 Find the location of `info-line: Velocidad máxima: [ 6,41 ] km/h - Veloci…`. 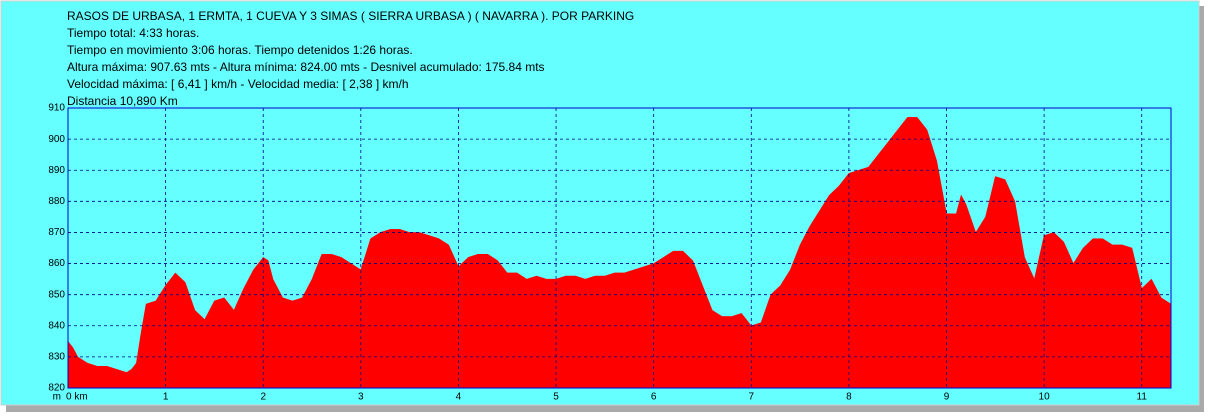

info-line: Velocidad máxima: [ 6,41 ] km/h - Veloci… is located at coordinates (238, 84).